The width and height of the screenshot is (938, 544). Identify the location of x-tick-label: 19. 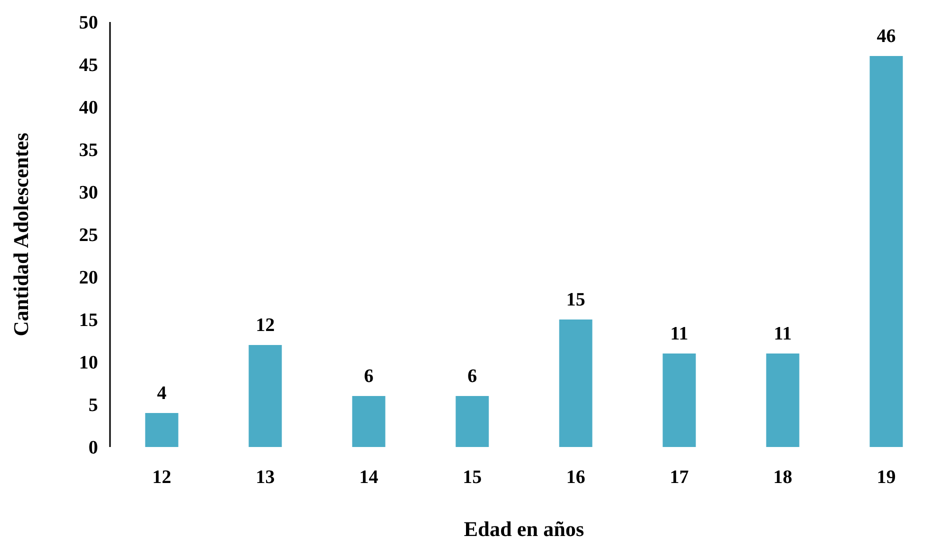
(886, 477).